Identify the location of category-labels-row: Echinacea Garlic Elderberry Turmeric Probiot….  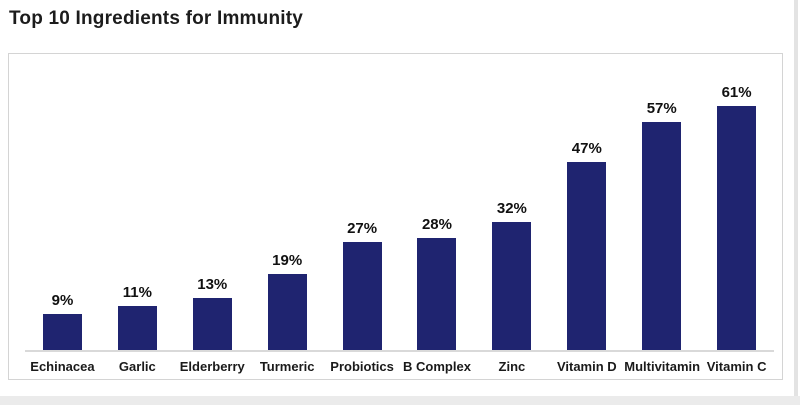
(399, 366).